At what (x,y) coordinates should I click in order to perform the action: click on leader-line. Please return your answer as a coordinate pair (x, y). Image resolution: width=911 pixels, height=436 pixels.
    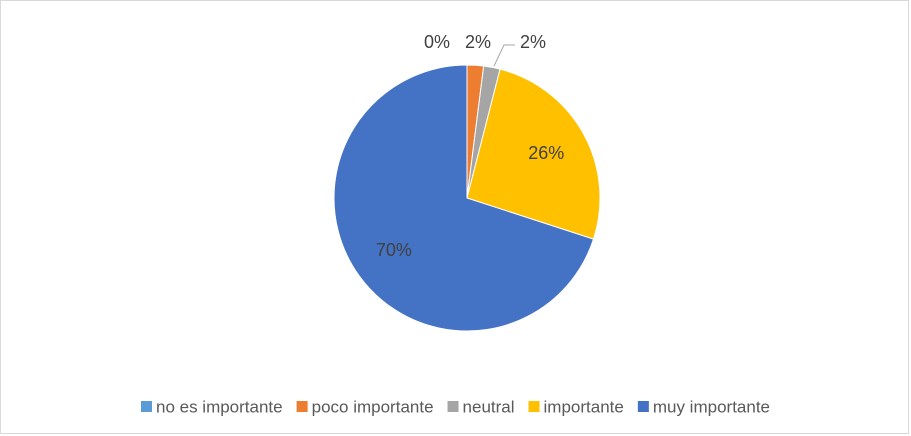
    Looking at the image, I should click on (504, 55).